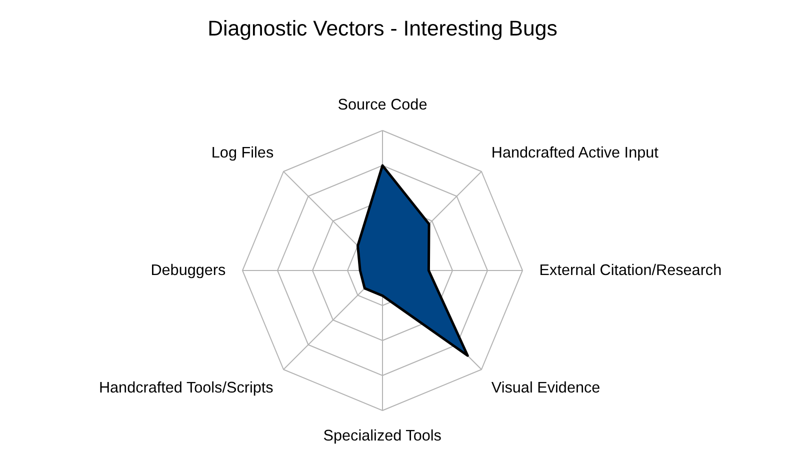 The width and height of the screenshot is (808, 460). Describe the element at coordinates (242, 153) in the screenshot. I see `spoke-label: Log Files` at that location.